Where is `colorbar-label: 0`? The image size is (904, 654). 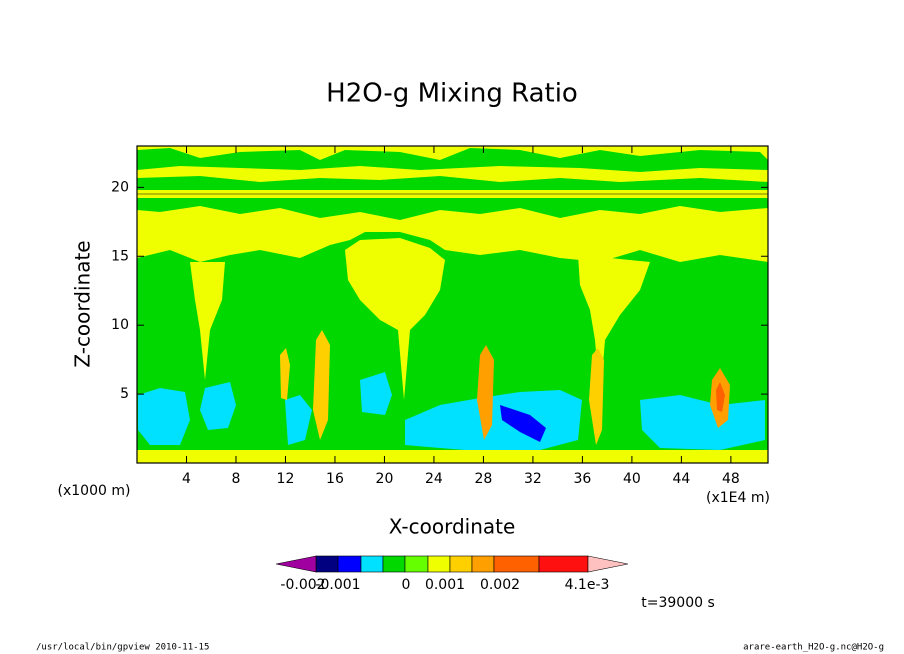 colorbar-label: 0 is located at coordinates (406, 585).